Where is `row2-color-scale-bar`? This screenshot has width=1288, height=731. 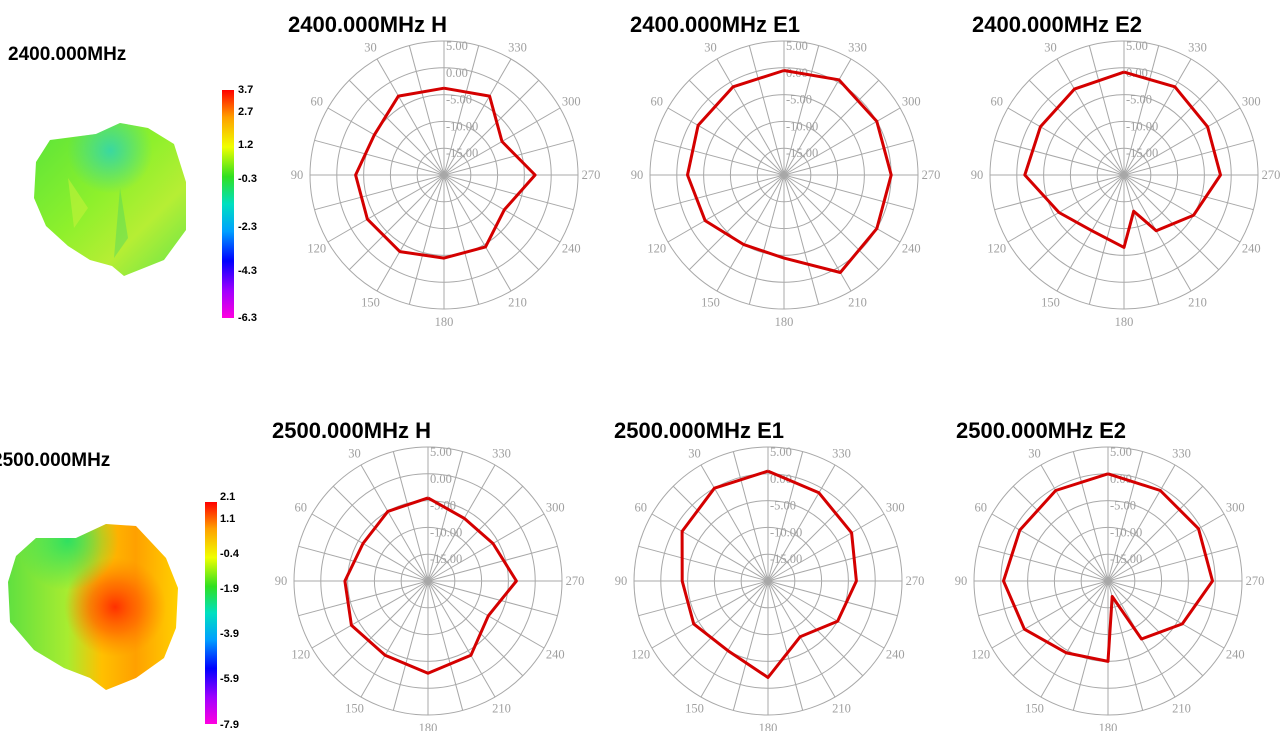 row2-color-scale-bar is located at coordinates (211, 613).